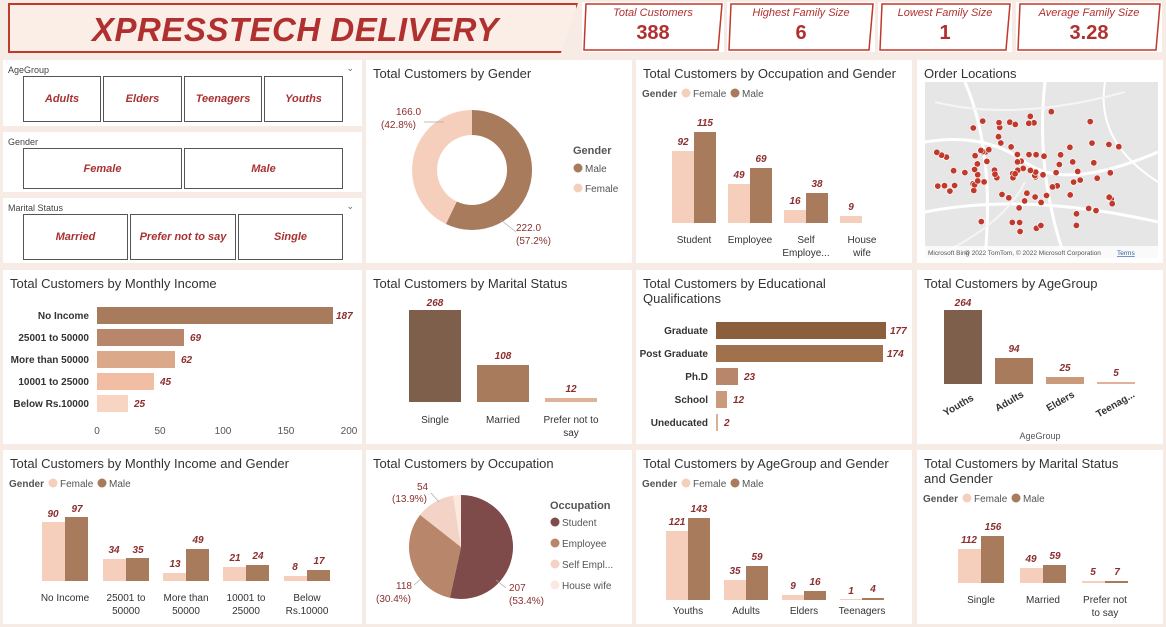 This screenshot has width=1166, height=627. What do you see at coordinates (263, 168) in the screenshot?
I see `slicer-option-male: Male` at bounding box center [263, 168].